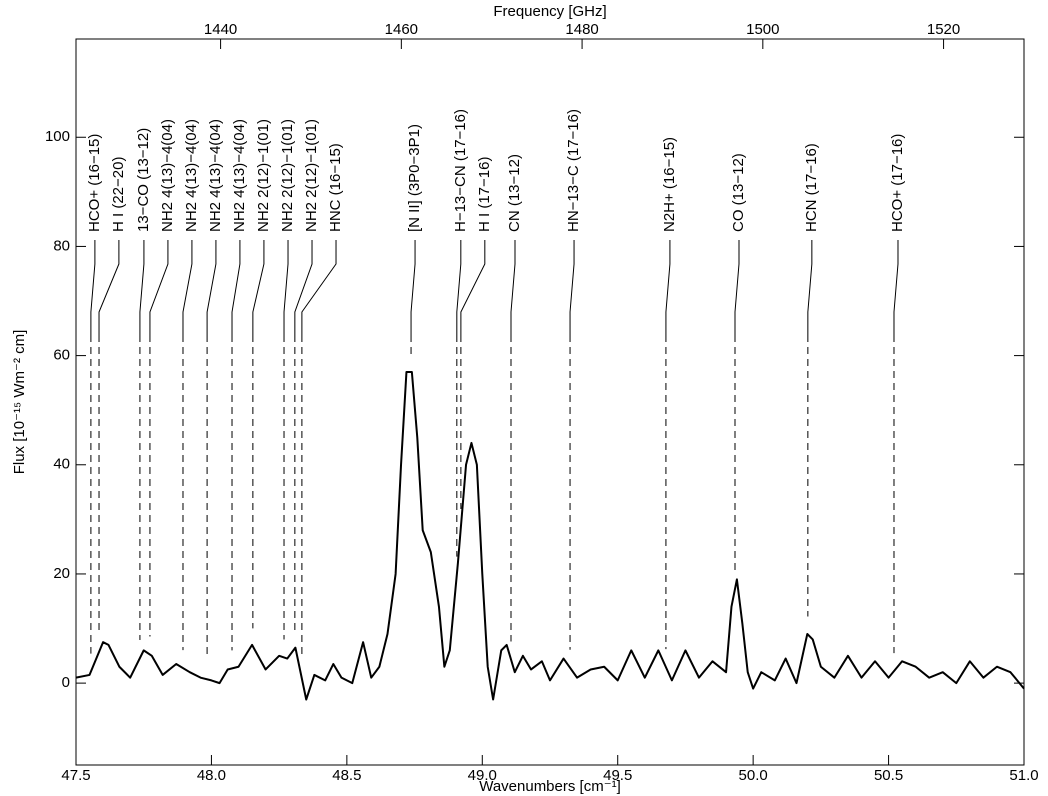  What do you see at coordinates (762, 29) in the screenshot?
I see `x2-tick-label: 1500` at bounding box center [762, 29].